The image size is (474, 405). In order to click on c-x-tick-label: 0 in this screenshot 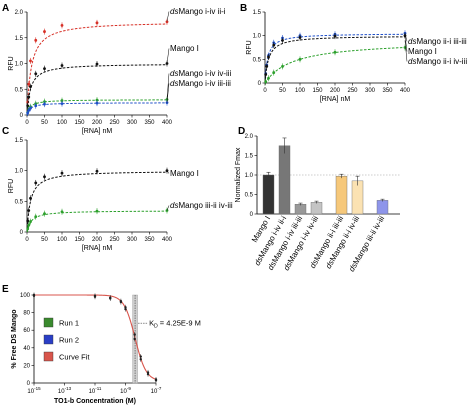, I will do `click(27, 240)`.